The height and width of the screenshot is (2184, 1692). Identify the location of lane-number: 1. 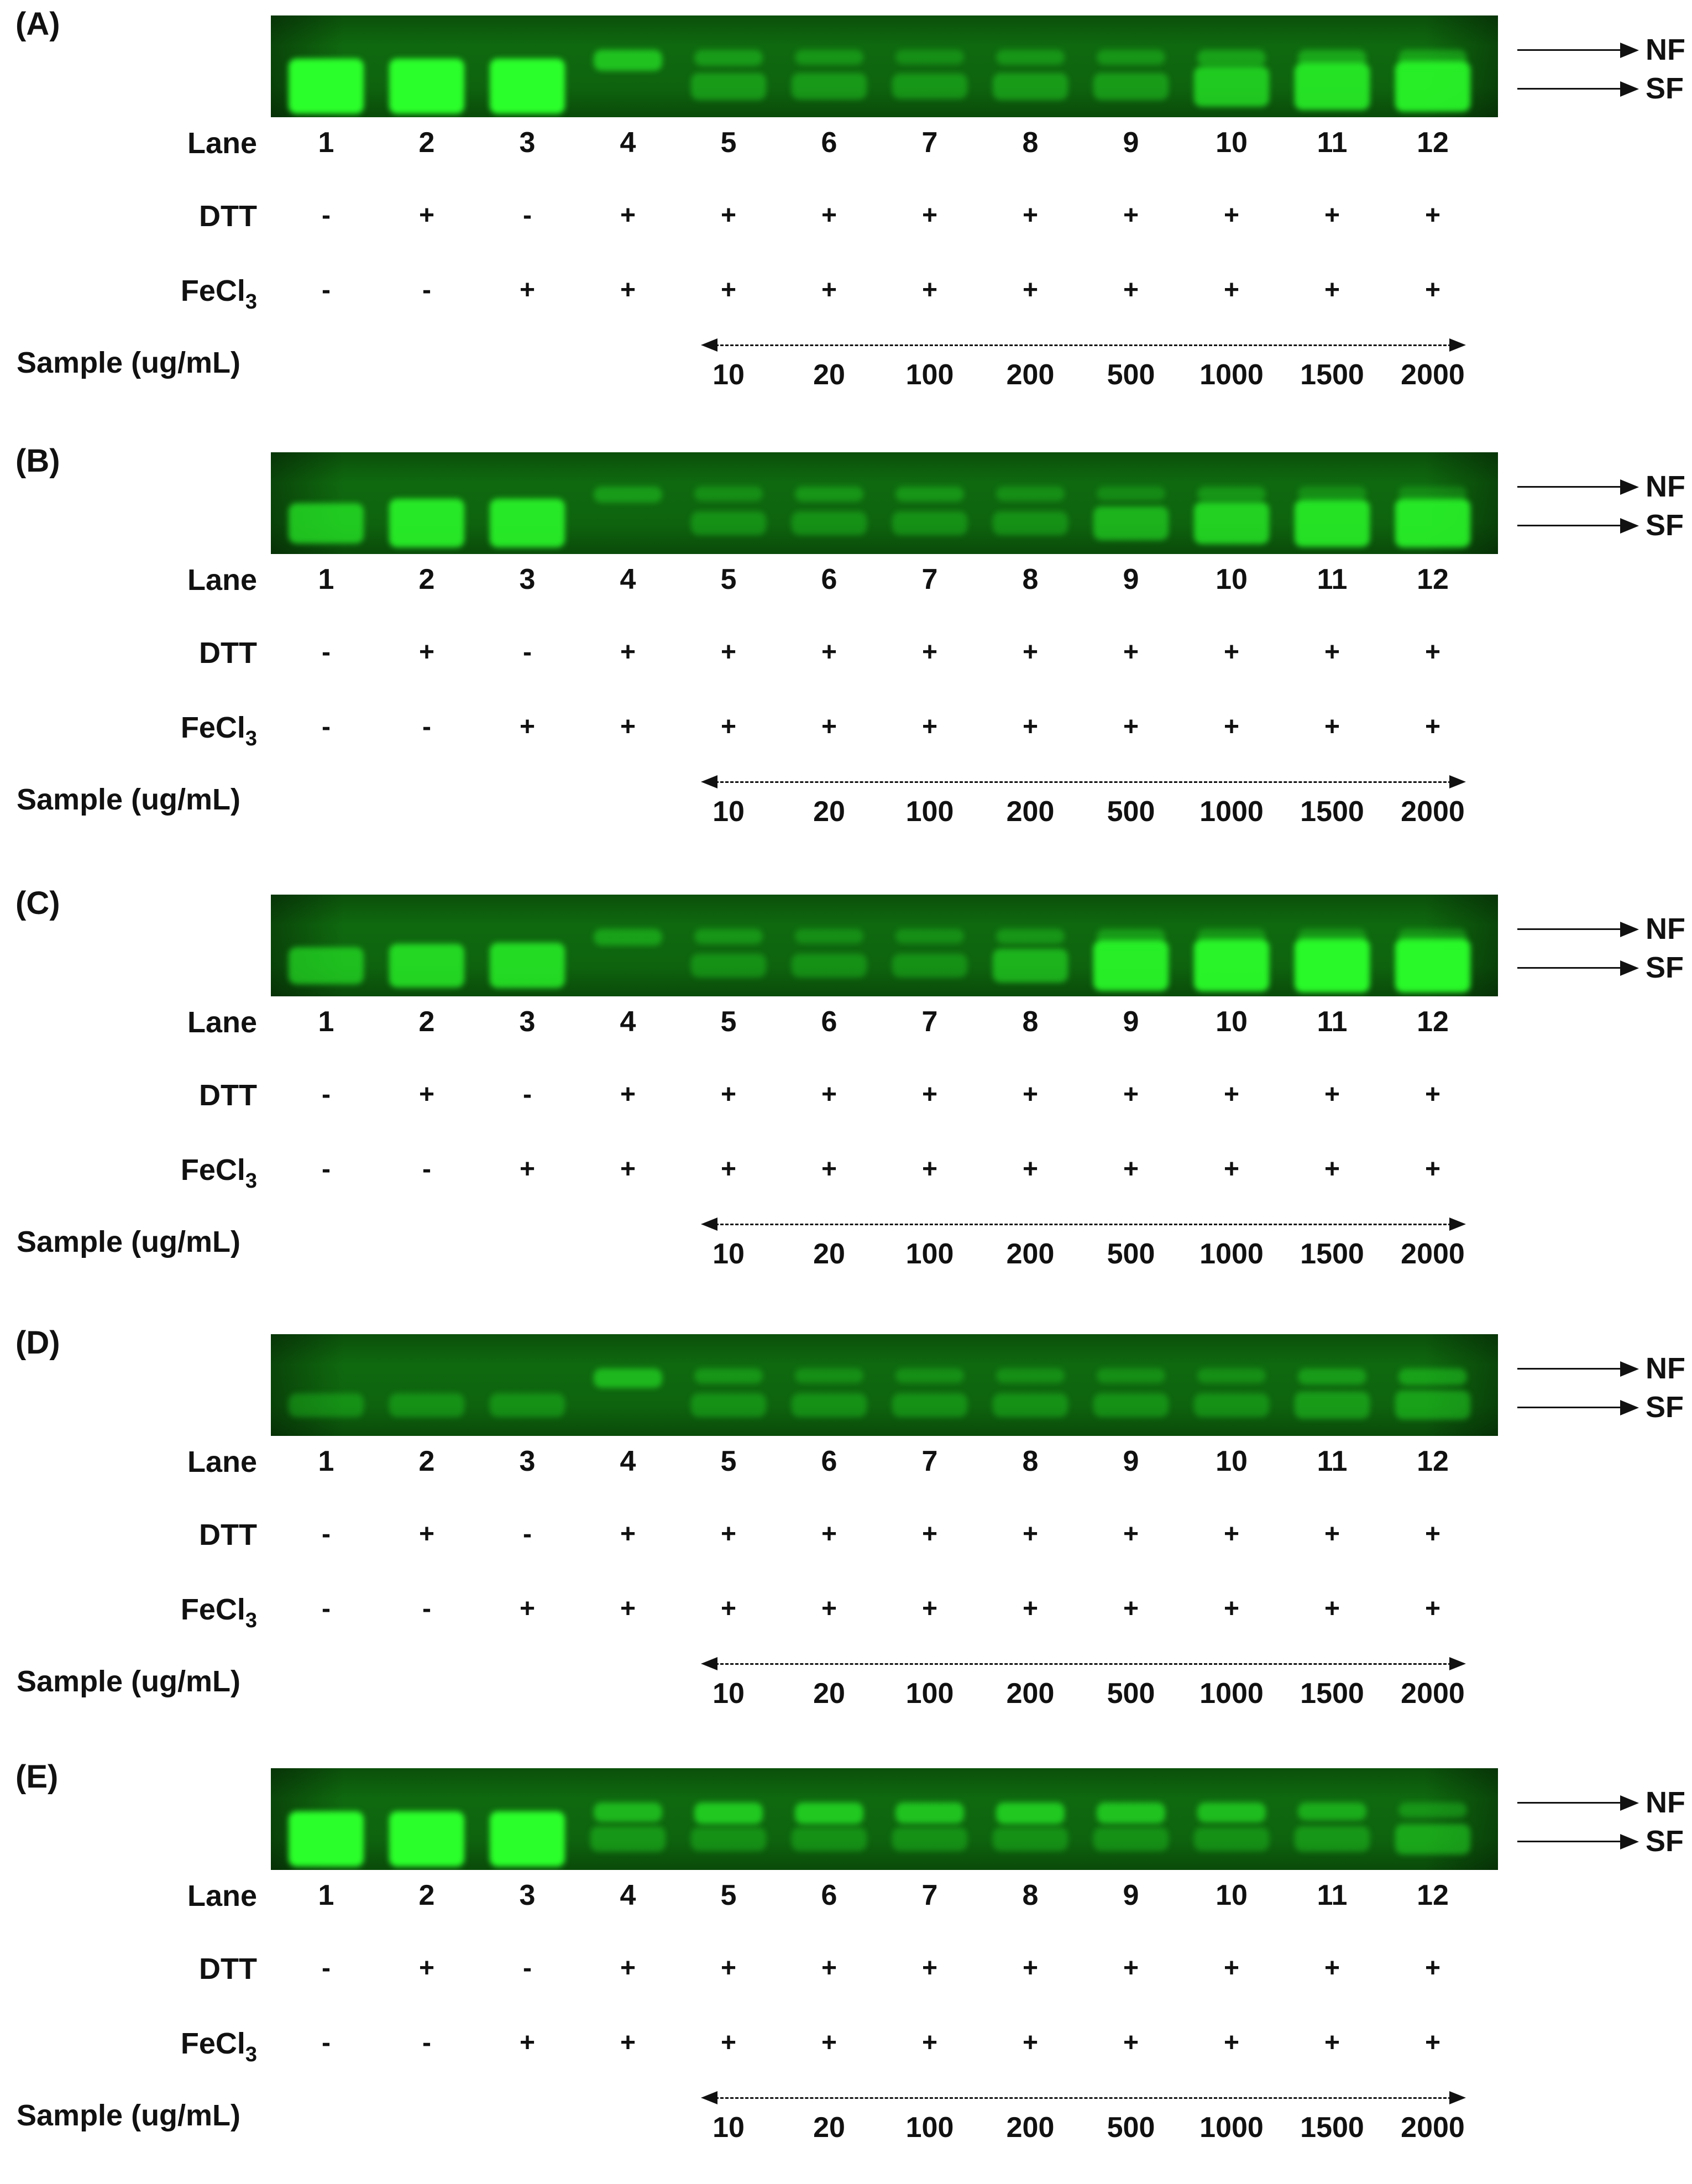
(326, 1461).